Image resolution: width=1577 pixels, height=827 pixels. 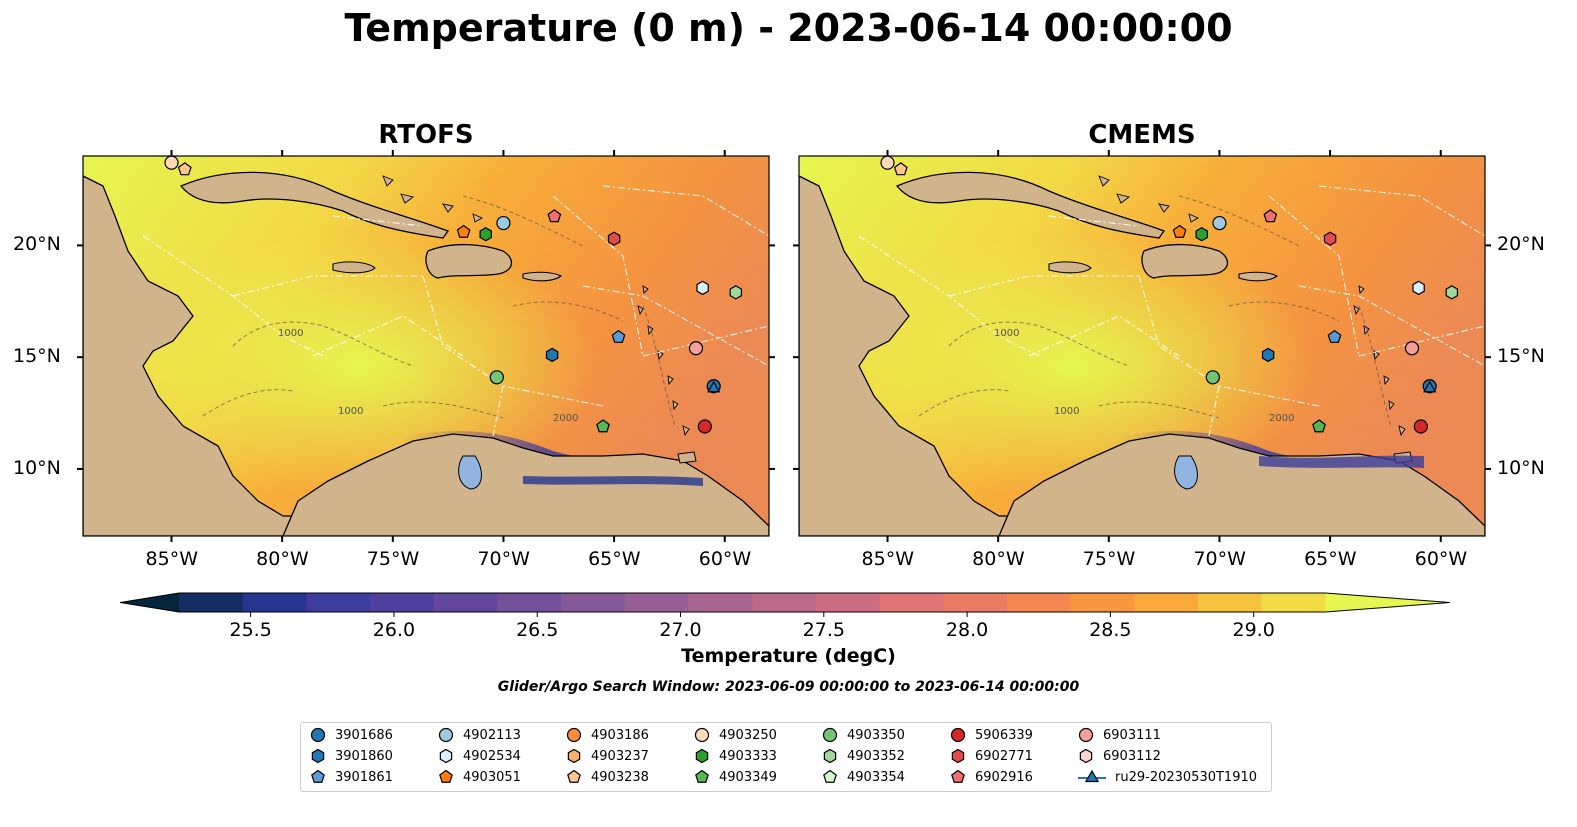 I want to click on lon-tick-label: 60°W, so click(x=1441, y=559).